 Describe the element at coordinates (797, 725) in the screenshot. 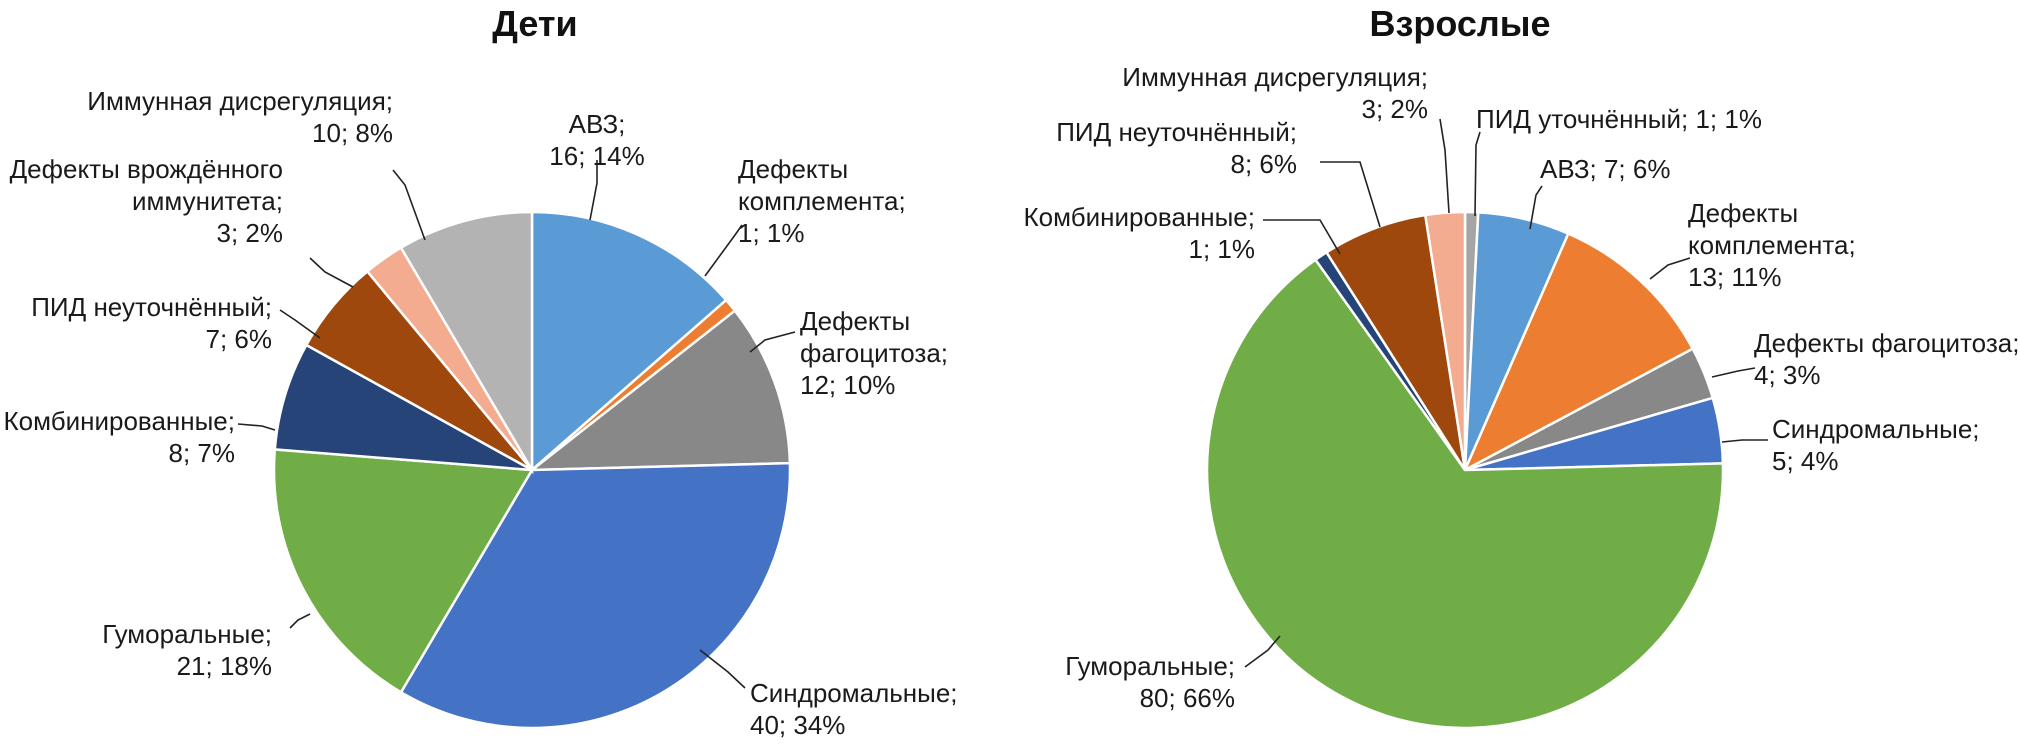

I see `data-label-line: 40; 34%` at that location.